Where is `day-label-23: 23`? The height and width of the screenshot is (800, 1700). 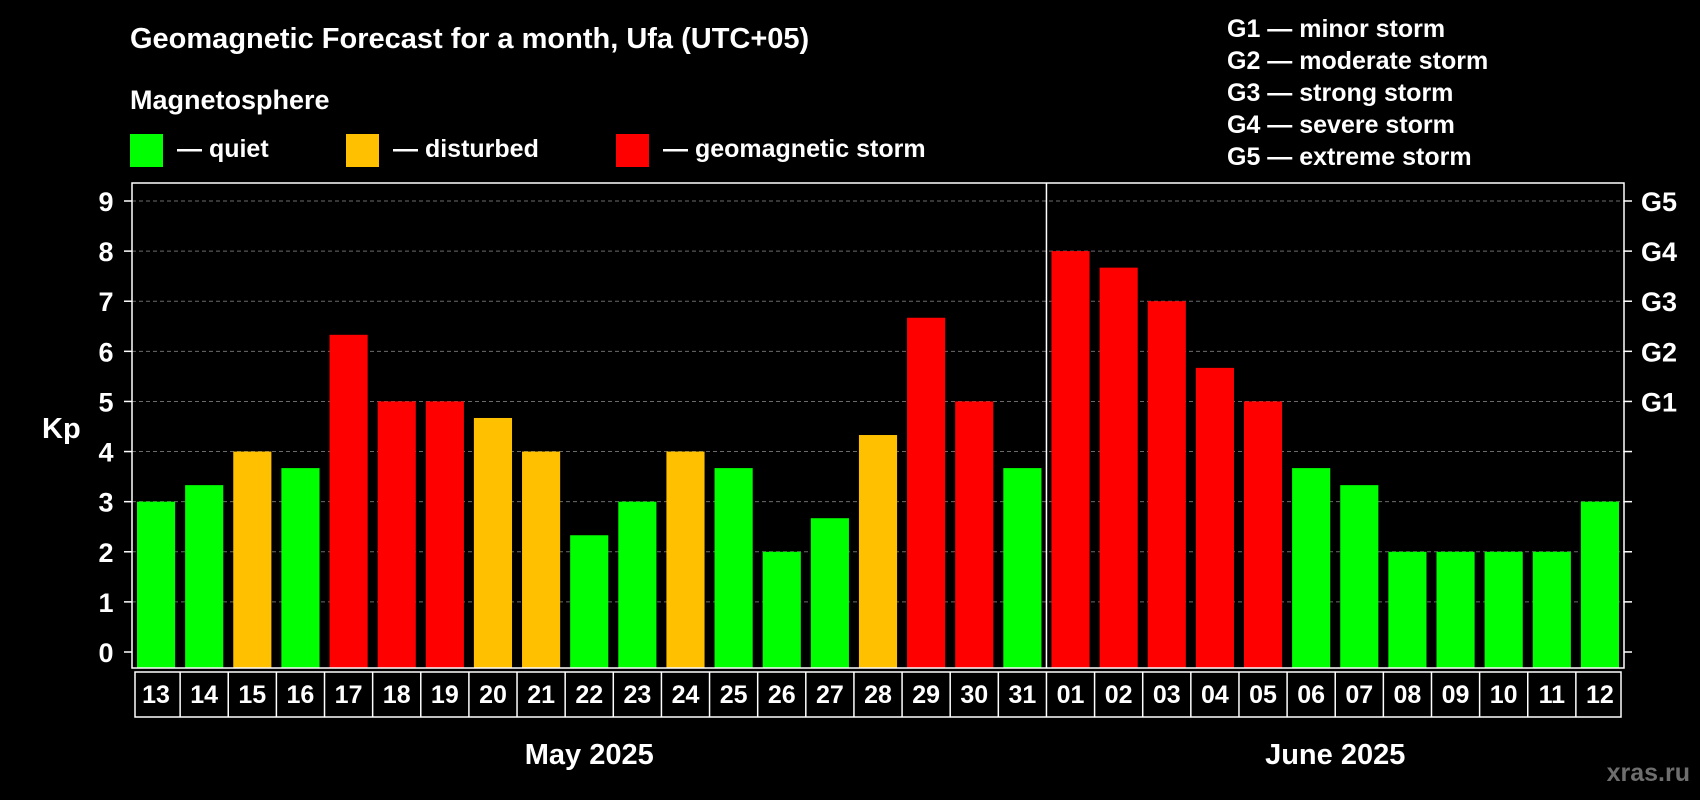 day-label-23: 23 is located at coordinates (637, 695).